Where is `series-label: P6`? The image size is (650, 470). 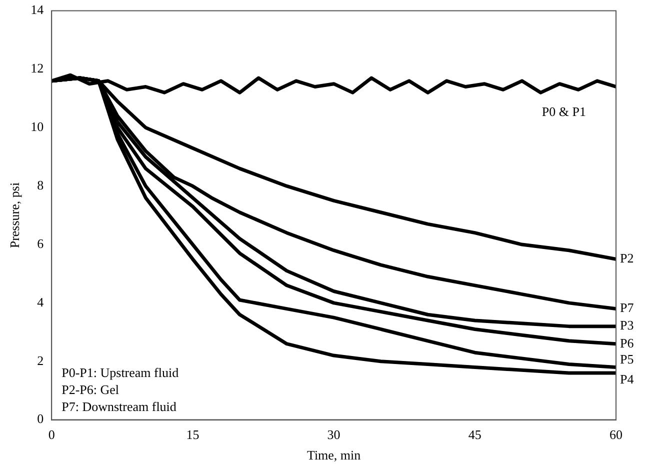
series-label: P6 is located at coordinates (627, 342).